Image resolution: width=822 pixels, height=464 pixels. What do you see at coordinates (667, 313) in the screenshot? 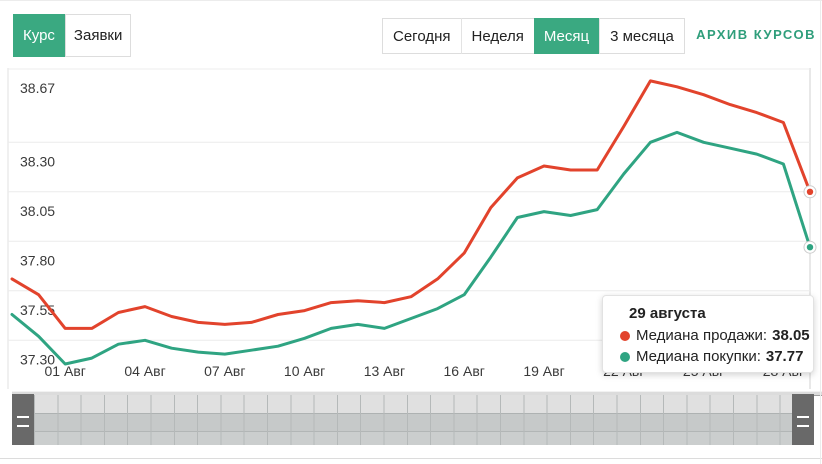
I see `tooltip-date: 29 августа` at bounding box center [667, 313].